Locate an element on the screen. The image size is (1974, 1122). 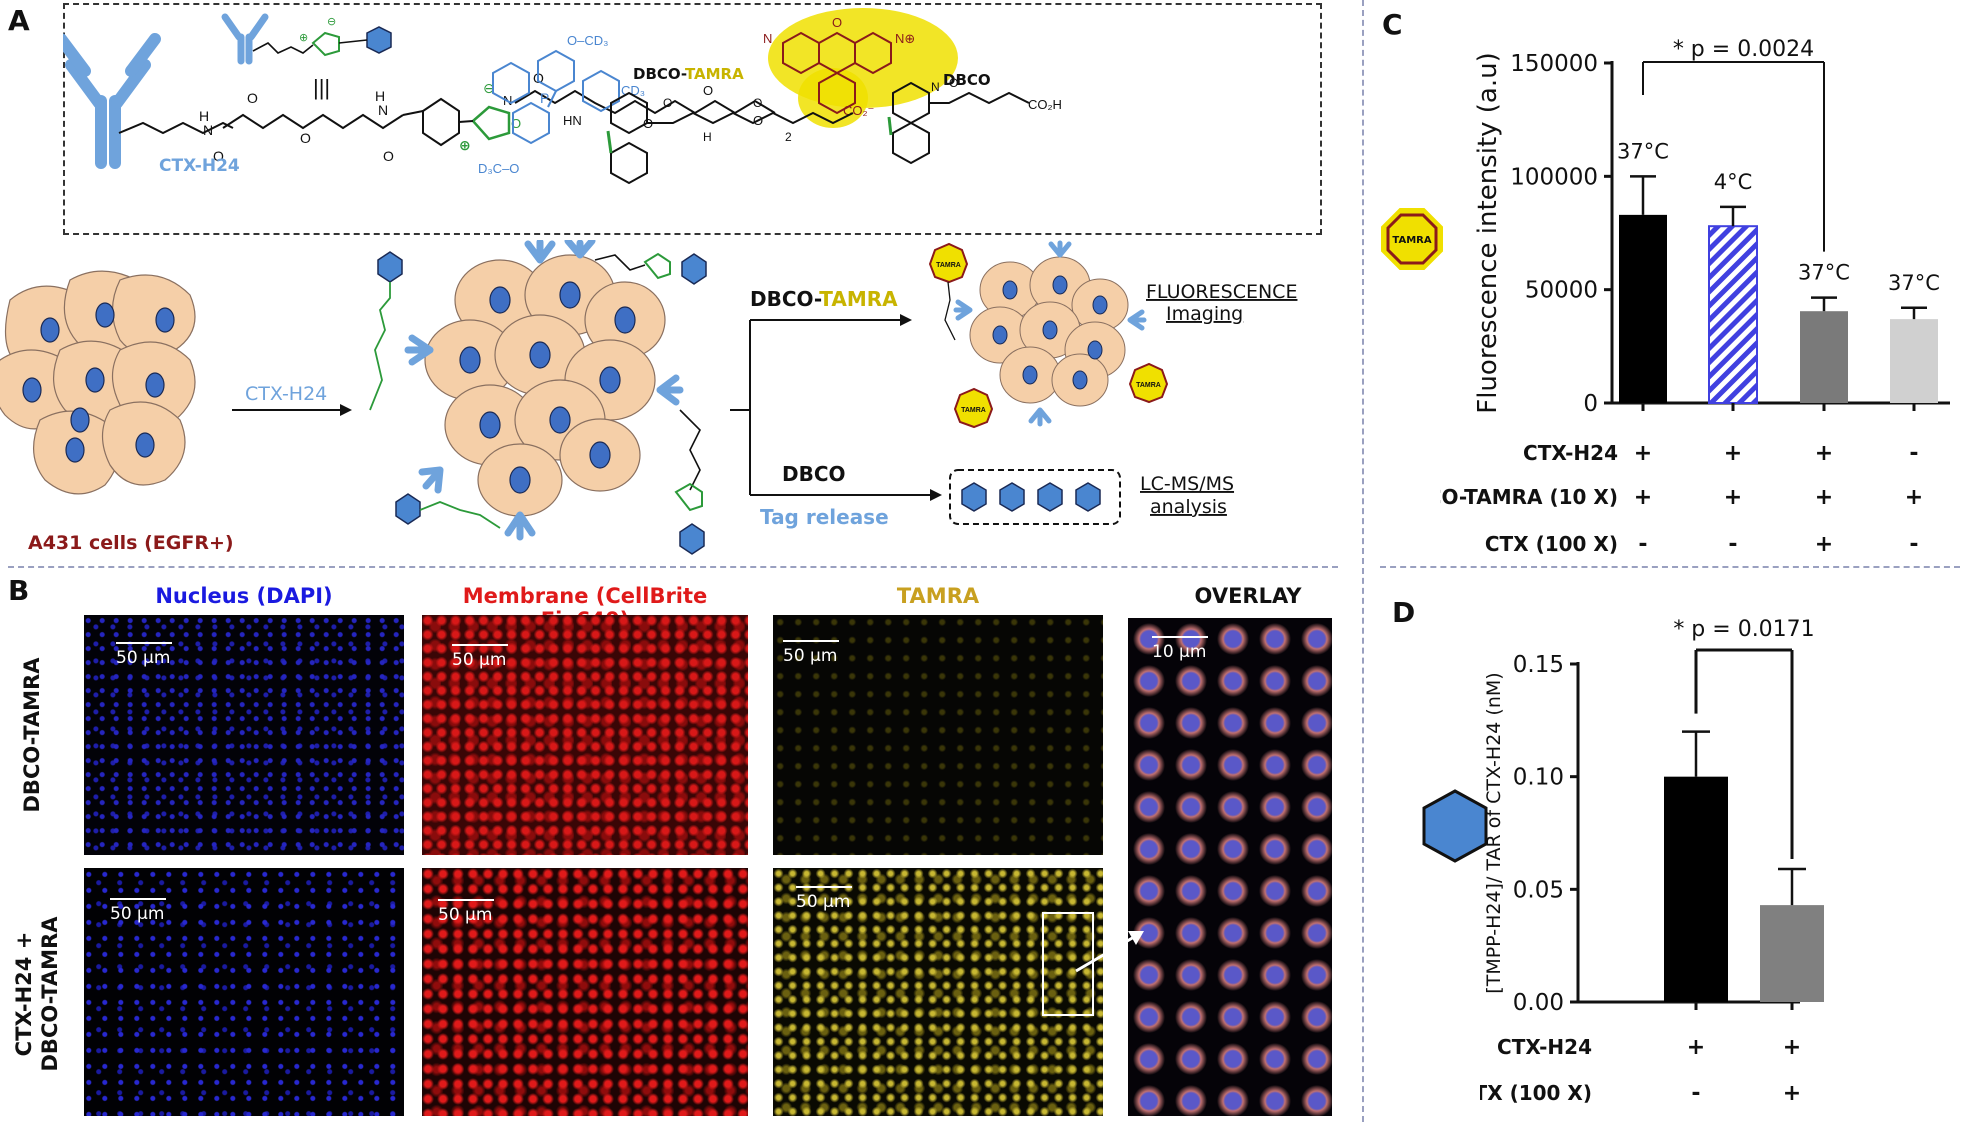
labeled-cell-cluster is located at coordinates (538, 397).